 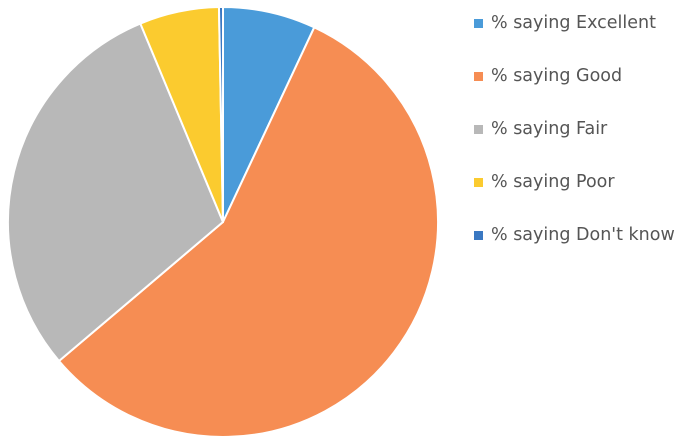 What do you see at coordinates (478, 182) in the screenshot?
I see `legend-swatch-poor` at bounding box center [478, 182].